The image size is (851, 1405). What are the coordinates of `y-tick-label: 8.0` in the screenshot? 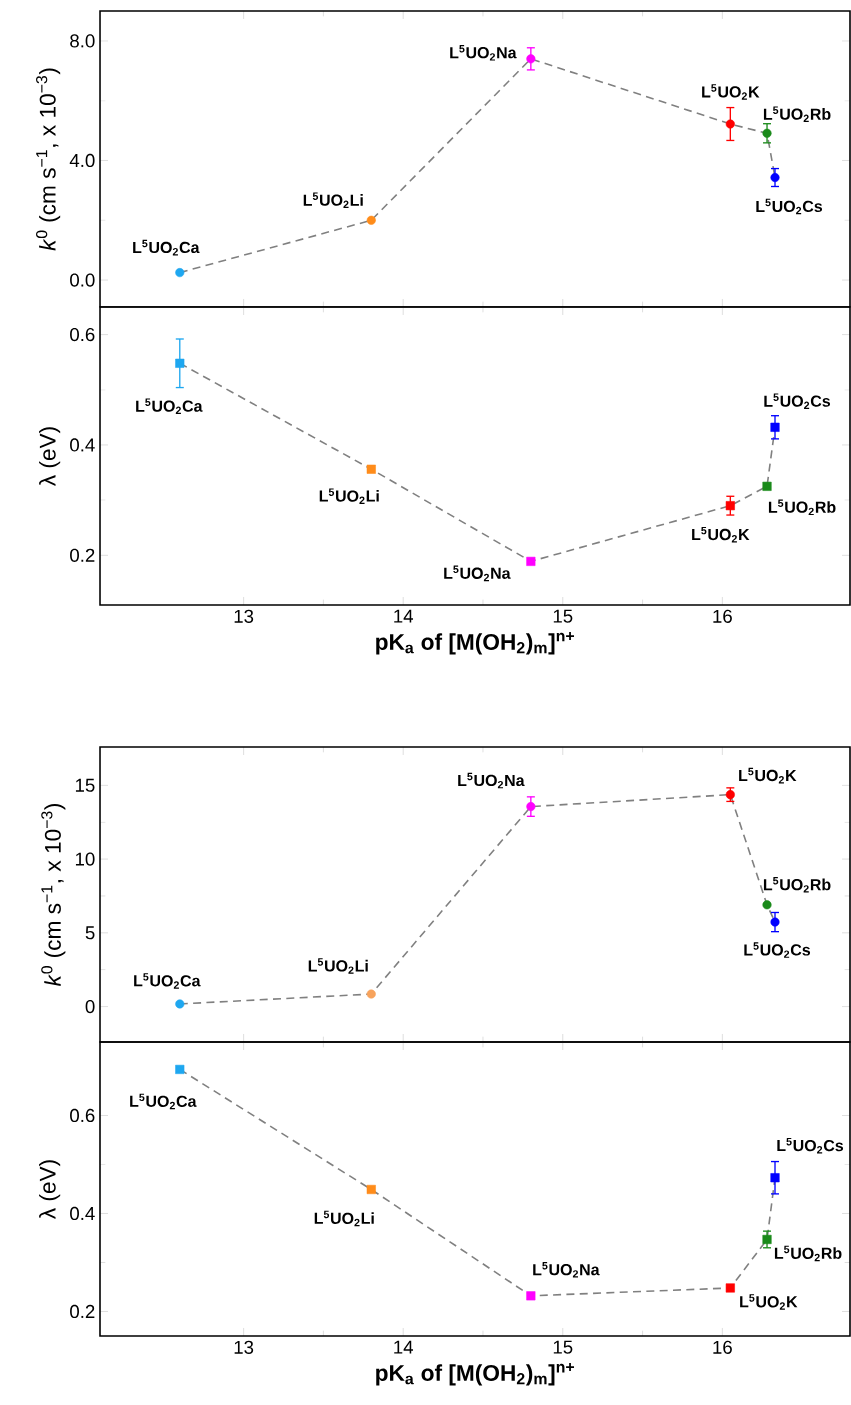 It's located at (82, 41).